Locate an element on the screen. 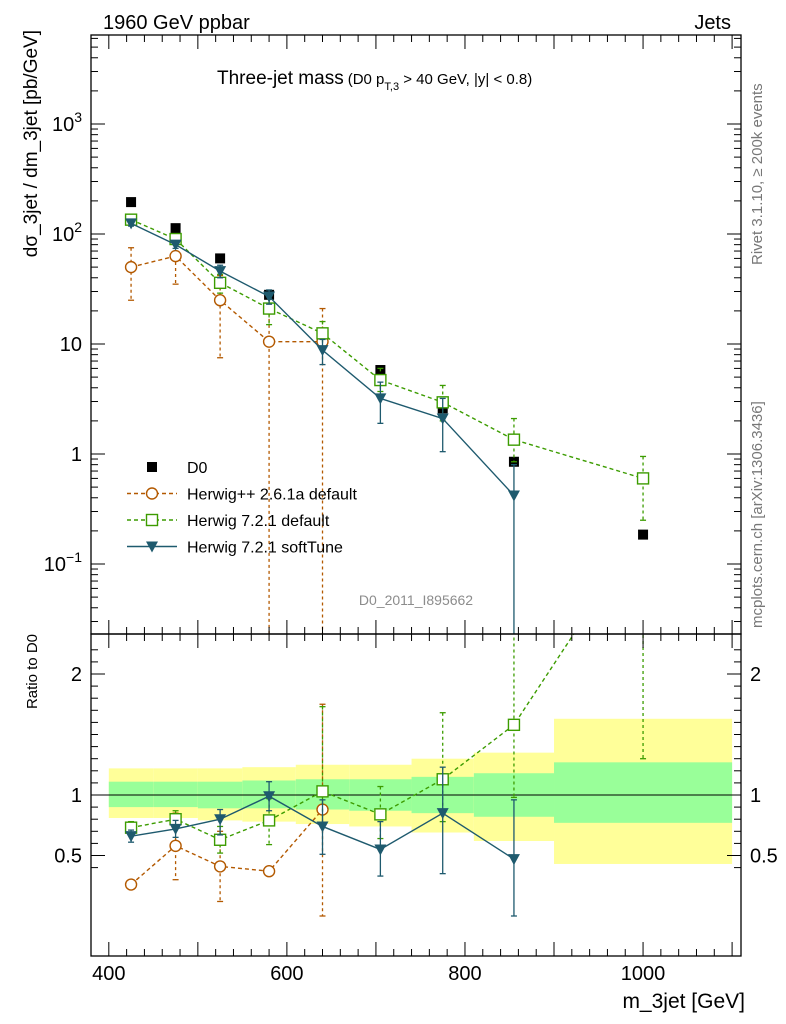  x-tick-label: 600 is located at coordinates (286, 974).